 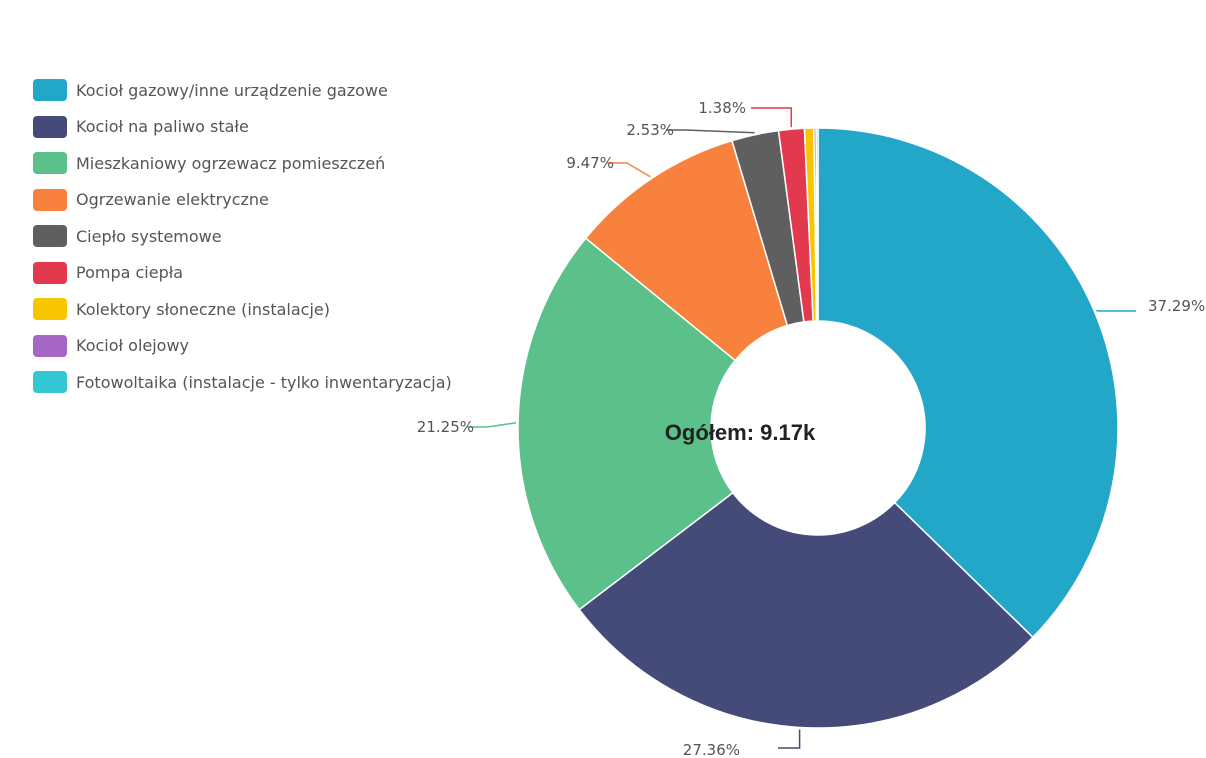 What do you see at coordinates (627, 424) in the screenshot?
I see `slice-space-heater` at bounding box center [627, 424].